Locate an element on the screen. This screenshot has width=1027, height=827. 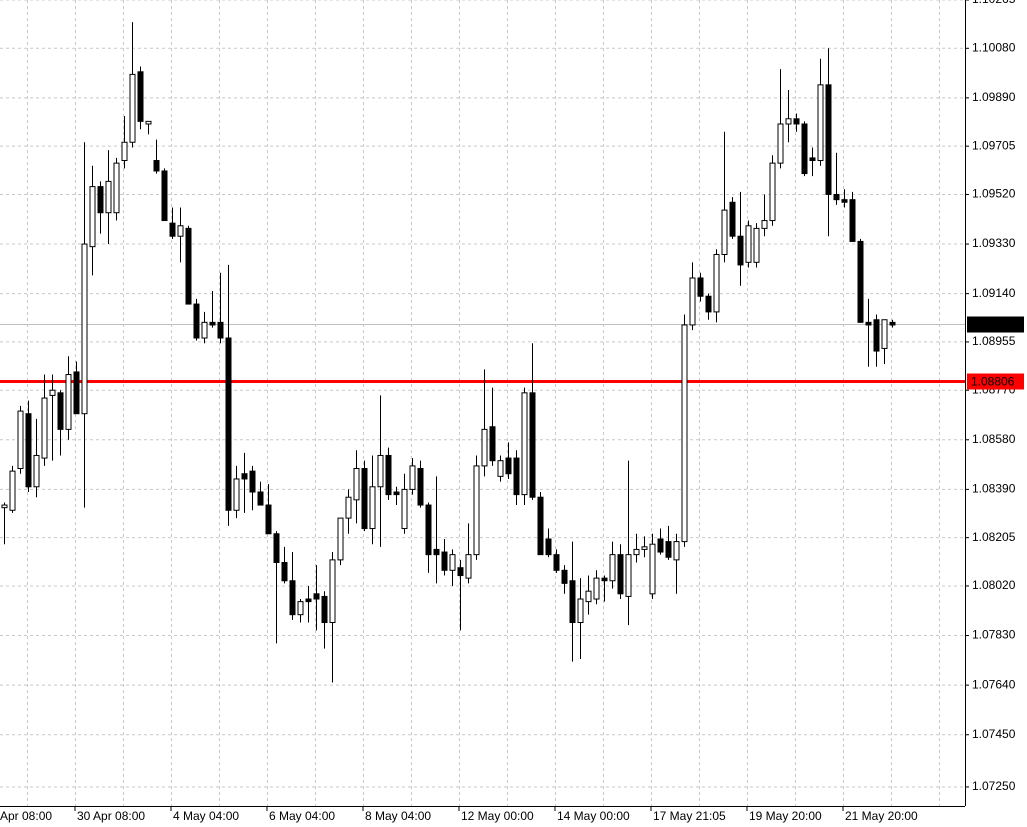
y-tick-label: 1.10265 is located at coordinates (994, 3).